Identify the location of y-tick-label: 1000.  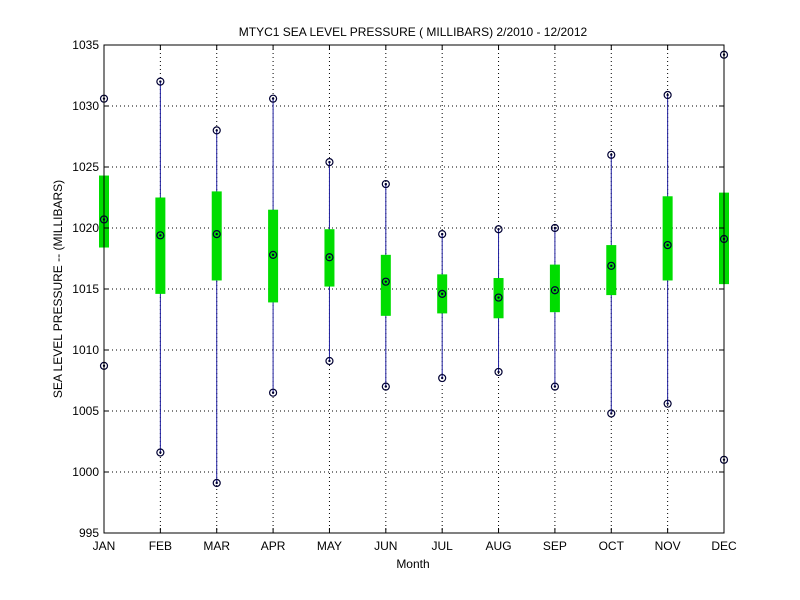
(85, 472).